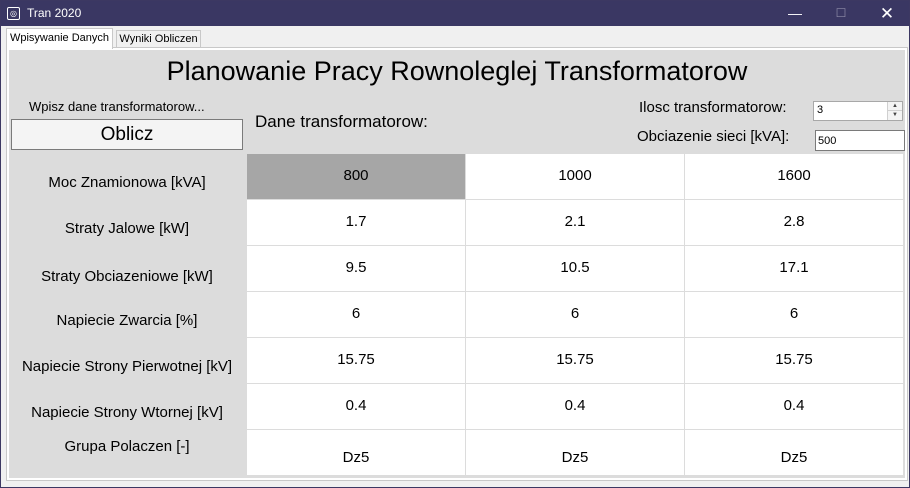  Describe the element at coordinates (127, 412) in the screenshot. I see `row-label-napiecie-strony-wtornej: Napiecie Strony Wtornej [kV]` at that location.